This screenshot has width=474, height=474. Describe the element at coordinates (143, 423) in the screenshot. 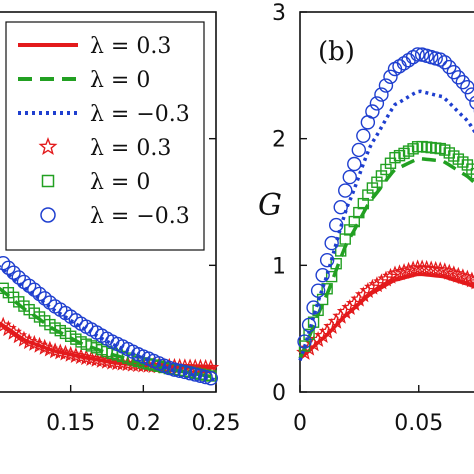

I see `a-x-tick-label-1: 0.2` at that location.